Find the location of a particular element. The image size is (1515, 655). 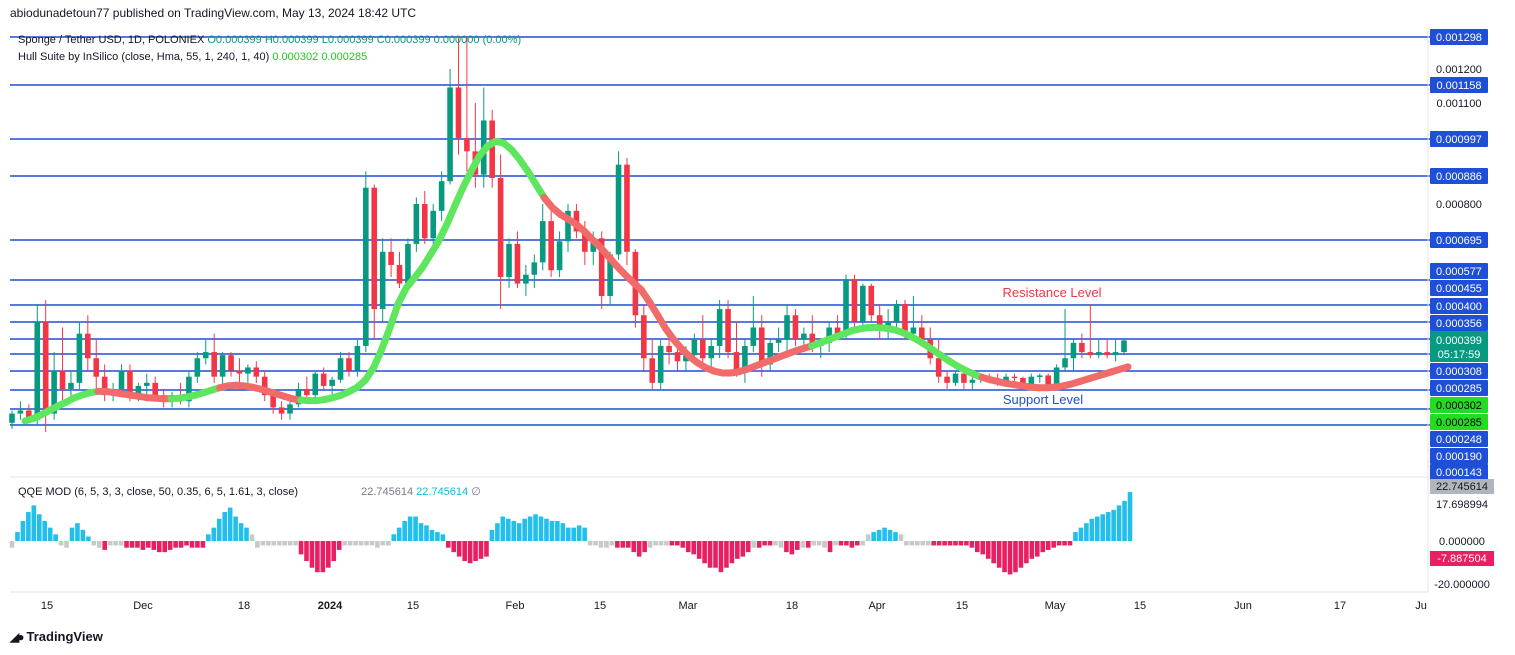

time-tick-label: May is located at coordinates (1055, 606).